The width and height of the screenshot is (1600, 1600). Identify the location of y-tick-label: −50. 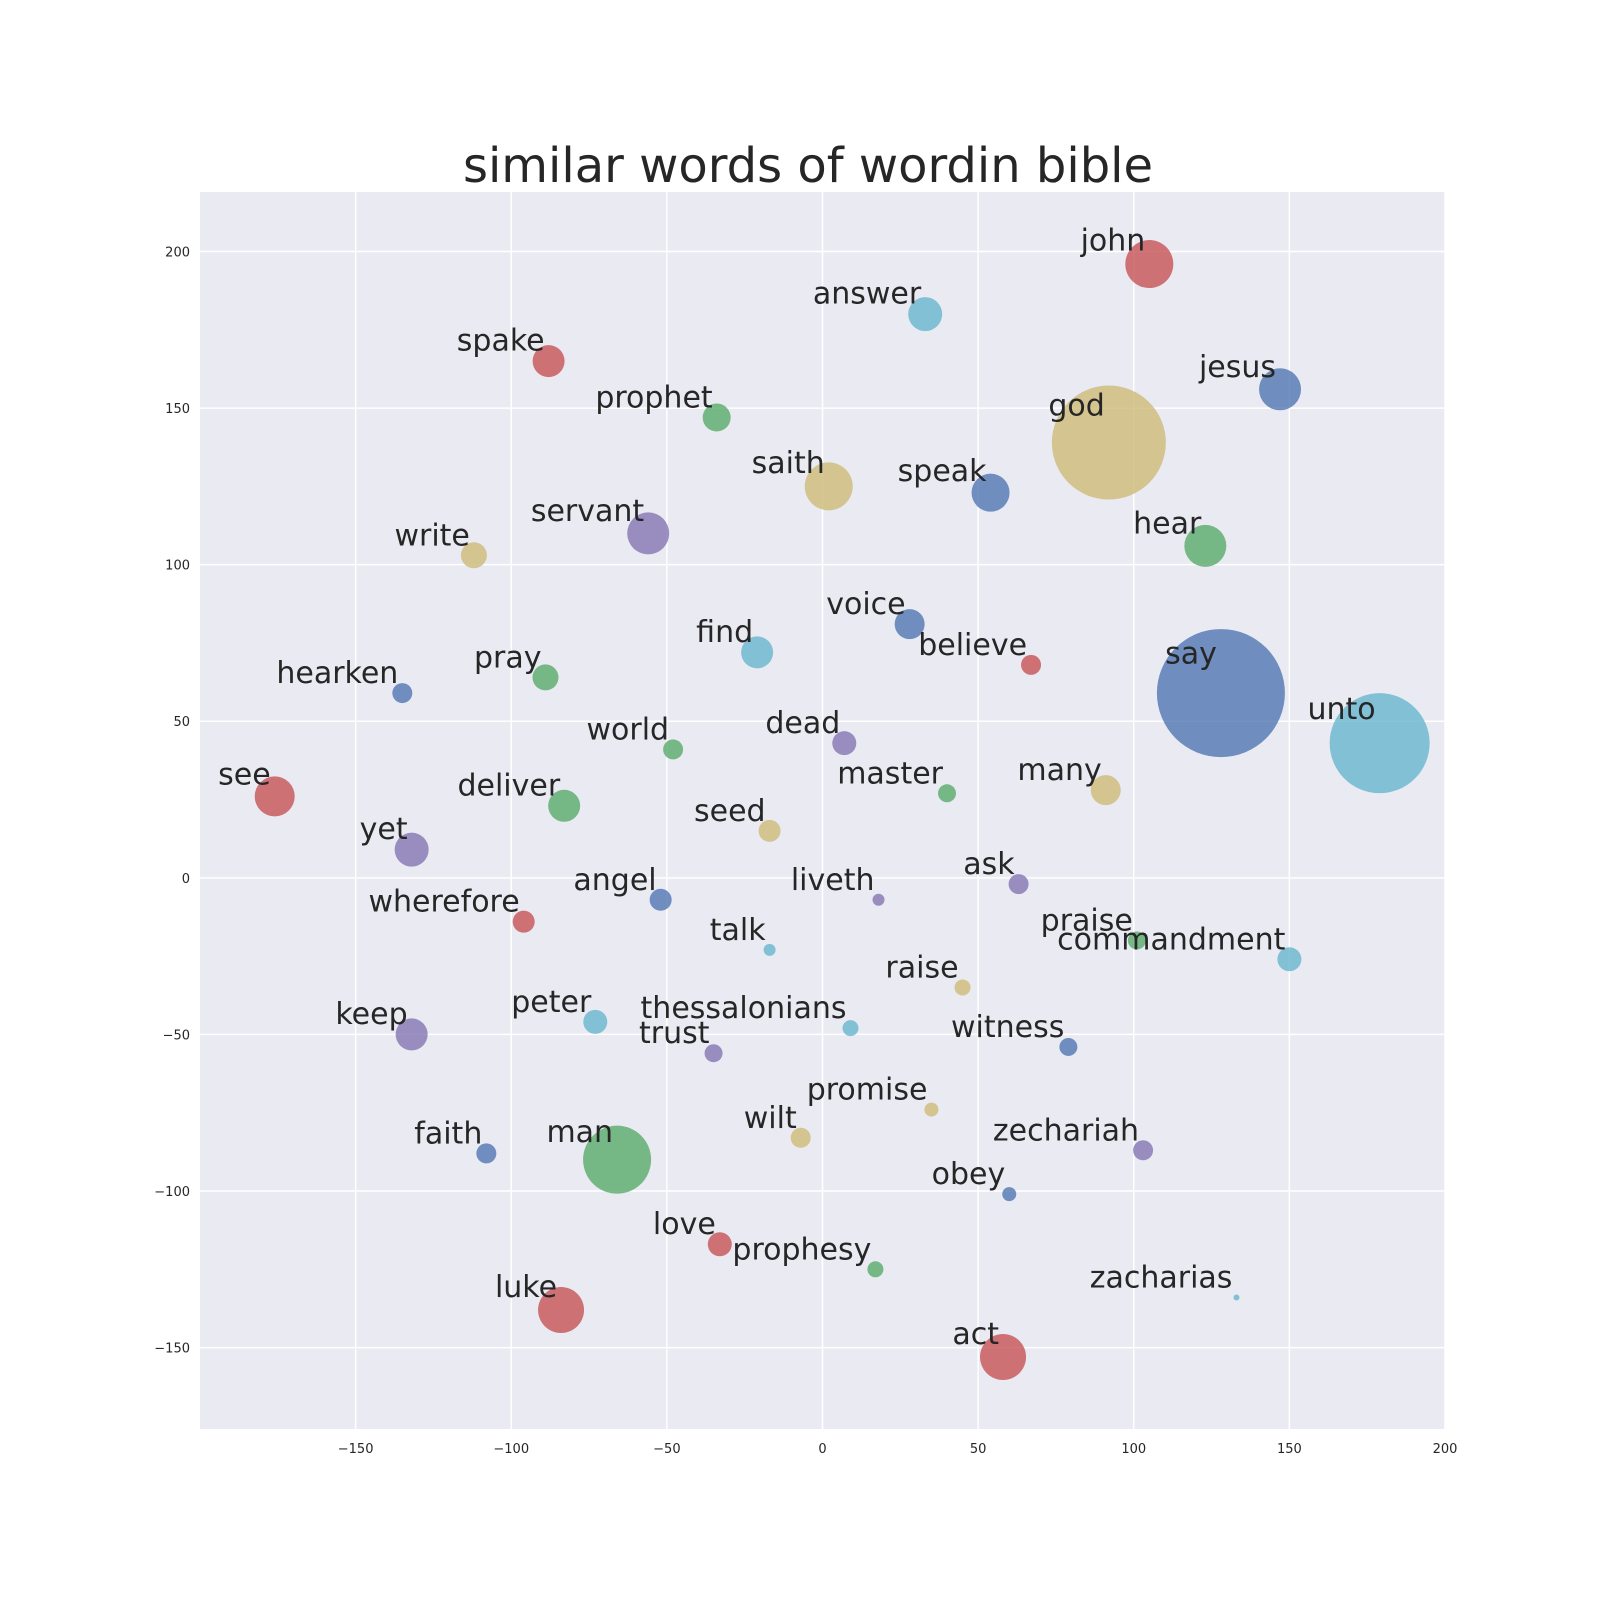
(176, 1035).